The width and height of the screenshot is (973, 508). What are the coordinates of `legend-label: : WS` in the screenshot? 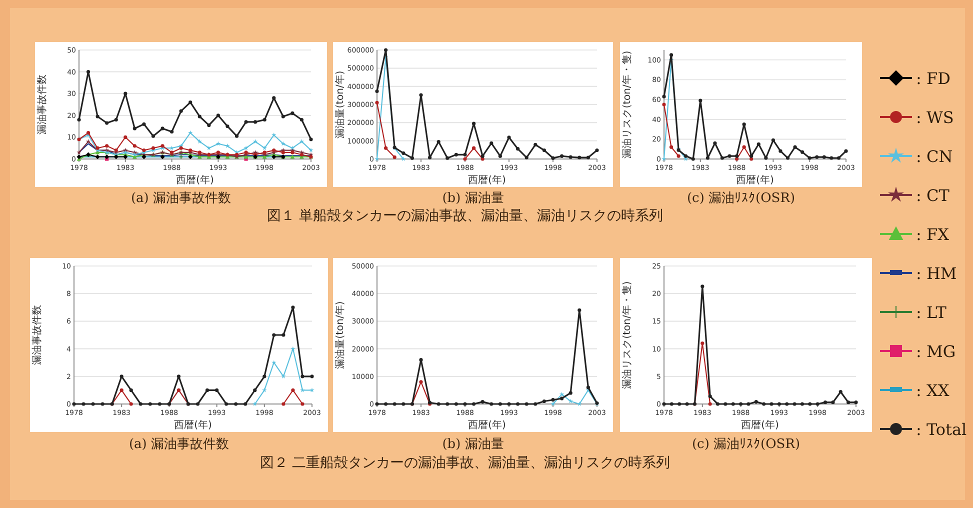 It's located at (935, 117).